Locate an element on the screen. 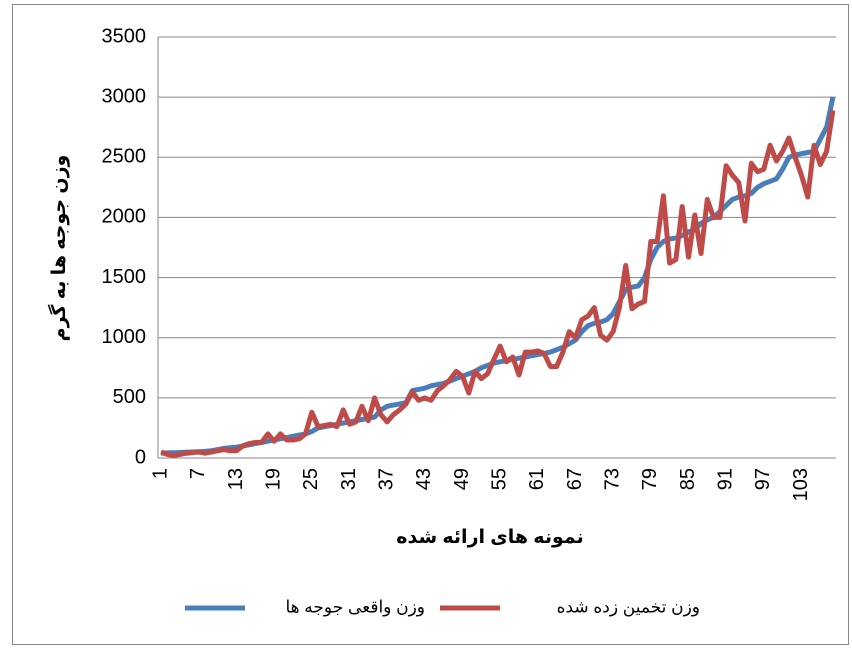 This screenshot has width=852, height=653. y-tick-label: 0 is located at coordinates (140, 457).